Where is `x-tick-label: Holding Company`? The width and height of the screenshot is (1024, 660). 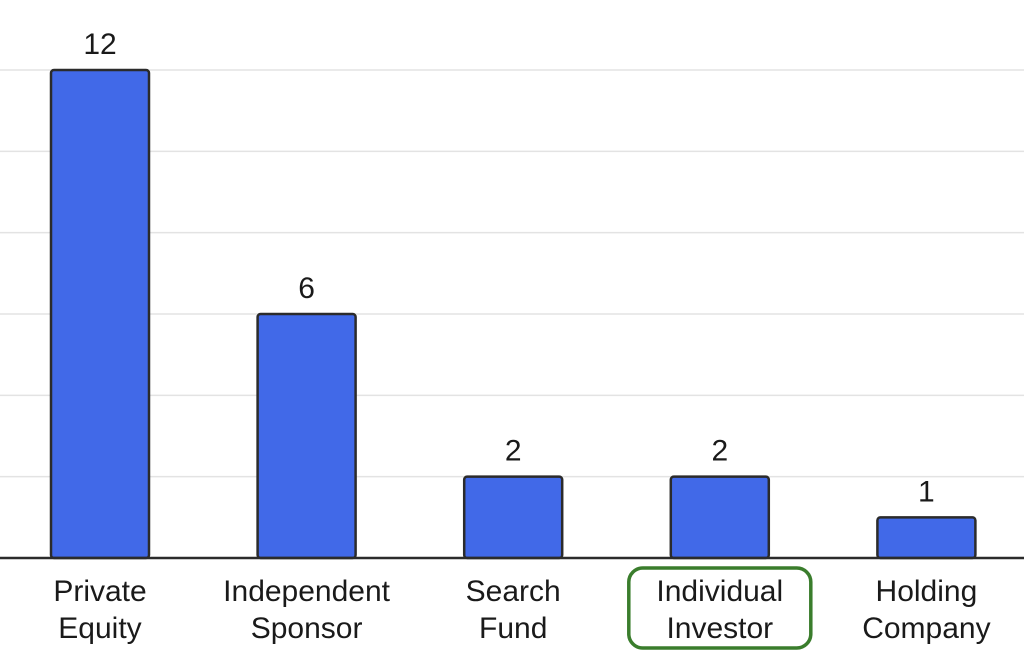
x-tick-label: Holding Company is located at coordinates (926, 610).